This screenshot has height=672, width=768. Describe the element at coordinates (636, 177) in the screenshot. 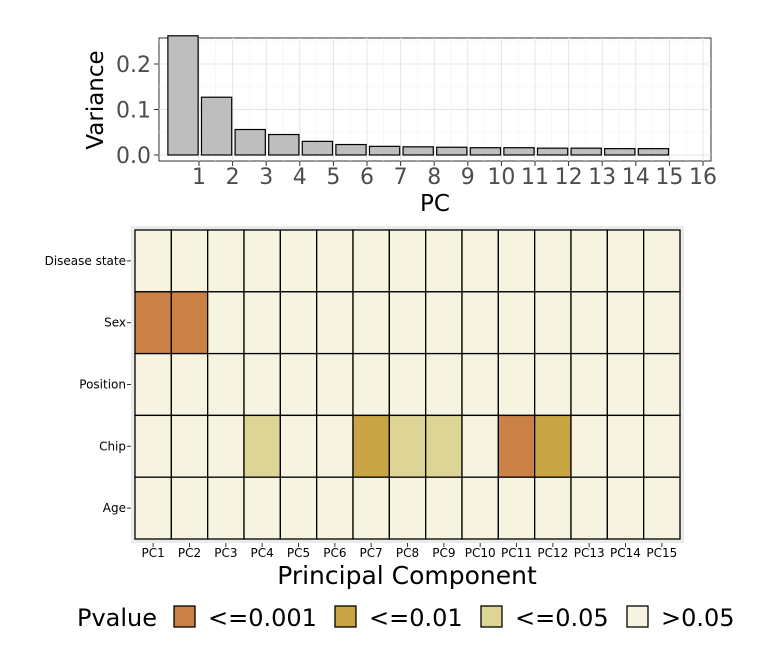

I see `x-tick-label: 14` at that location.